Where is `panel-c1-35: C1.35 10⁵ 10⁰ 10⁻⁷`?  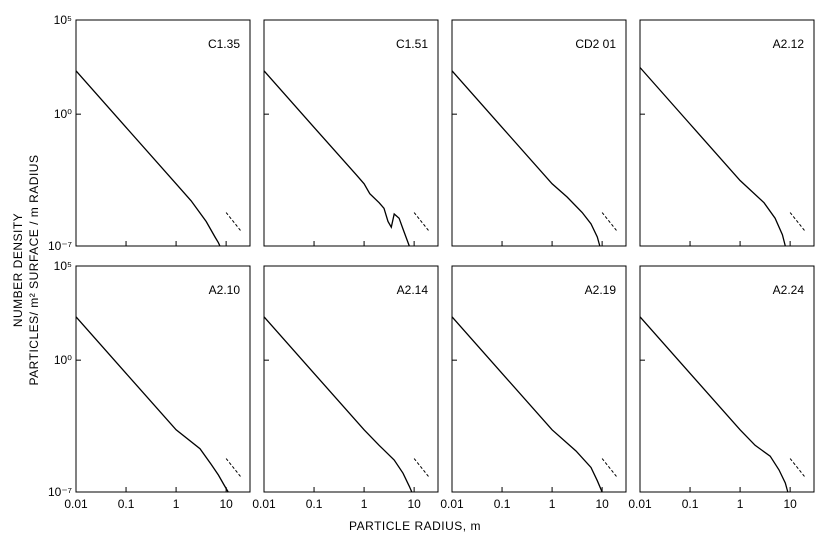
panel-c1-35: C1.35 10⁵ 10⁰ 10⁻⁷ is located at coordinates (149, 133).